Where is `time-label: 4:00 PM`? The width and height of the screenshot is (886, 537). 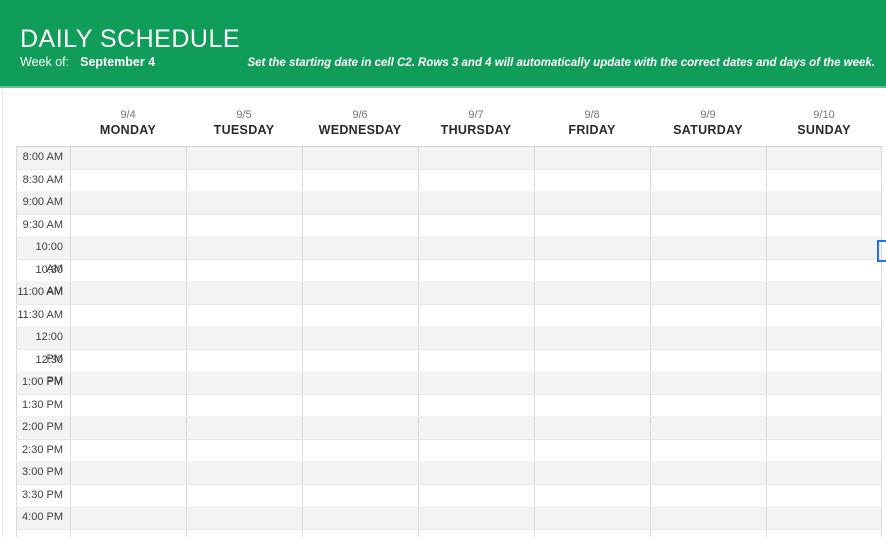 time-label: 4:00 PM is located at coordinates (43, 518).